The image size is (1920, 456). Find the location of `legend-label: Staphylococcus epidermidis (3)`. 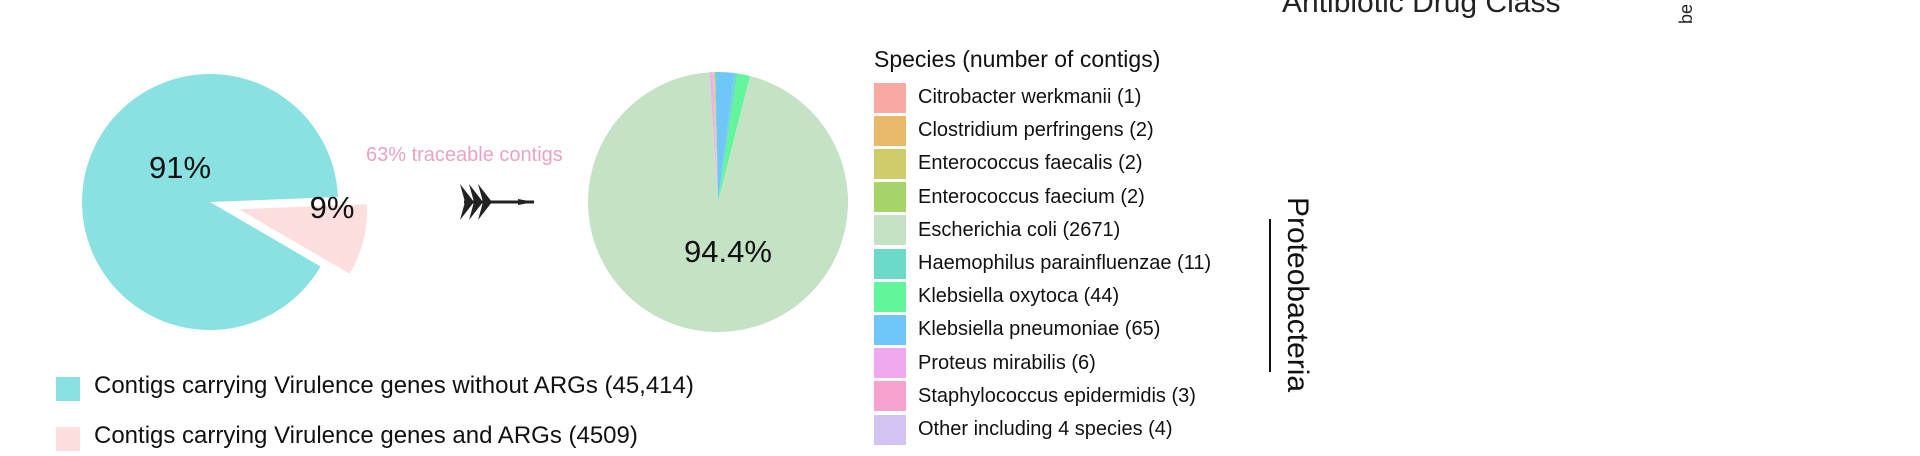

legend-label: Staphylococcus epidermidis (3) is located at coordinates (1057, 395).